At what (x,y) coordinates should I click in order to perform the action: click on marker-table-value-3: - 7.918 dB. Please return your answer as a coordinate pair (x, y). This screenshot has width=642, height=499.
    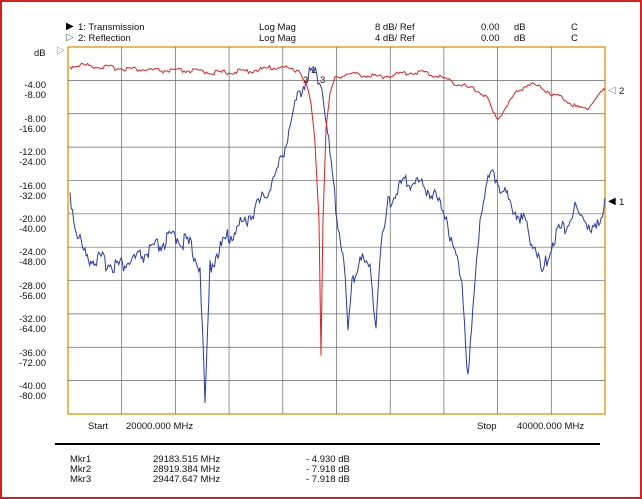
    Looking at the image, I should click on (328, 479).